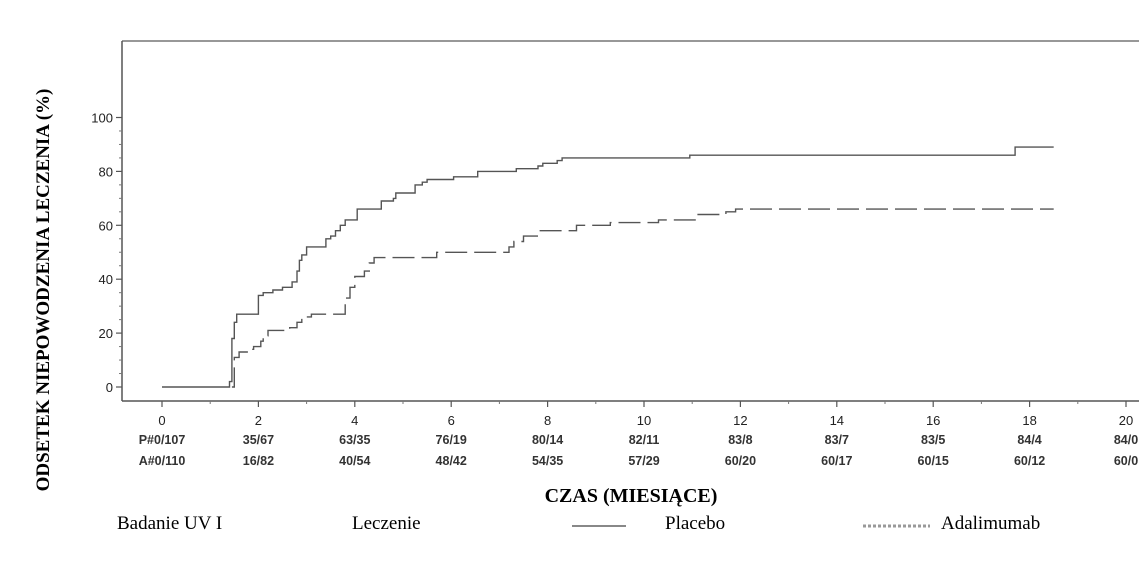 This screenshot has width=1139, height=578. What do you see at coordinates (547, 461) in the screenshot?
I see `at-risk-value: 54/35` at bounding box center [547, 461].